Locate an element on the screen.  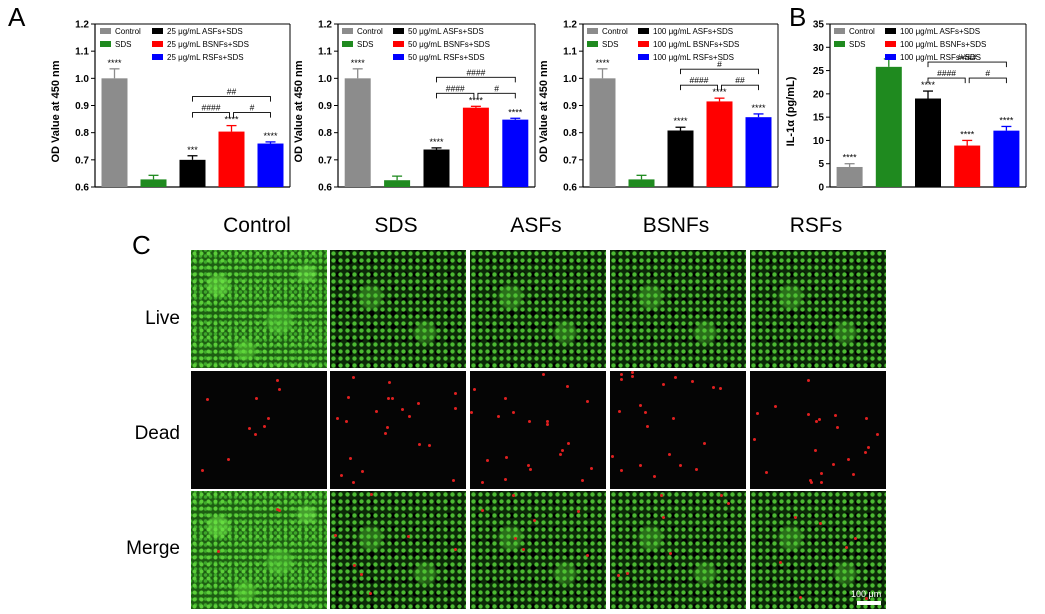
legend-label: 50 μg/mL ASFs+SDS is located at coordinates (446, 31).